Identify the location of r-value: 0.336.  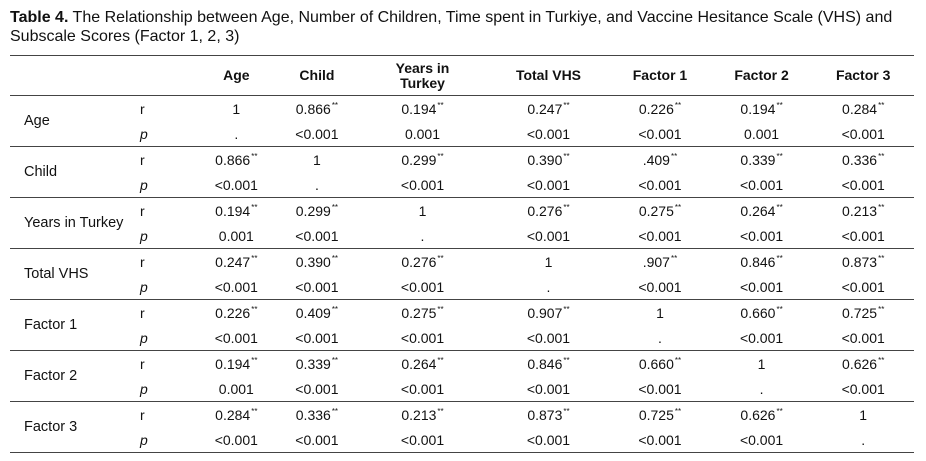
(860, 159).